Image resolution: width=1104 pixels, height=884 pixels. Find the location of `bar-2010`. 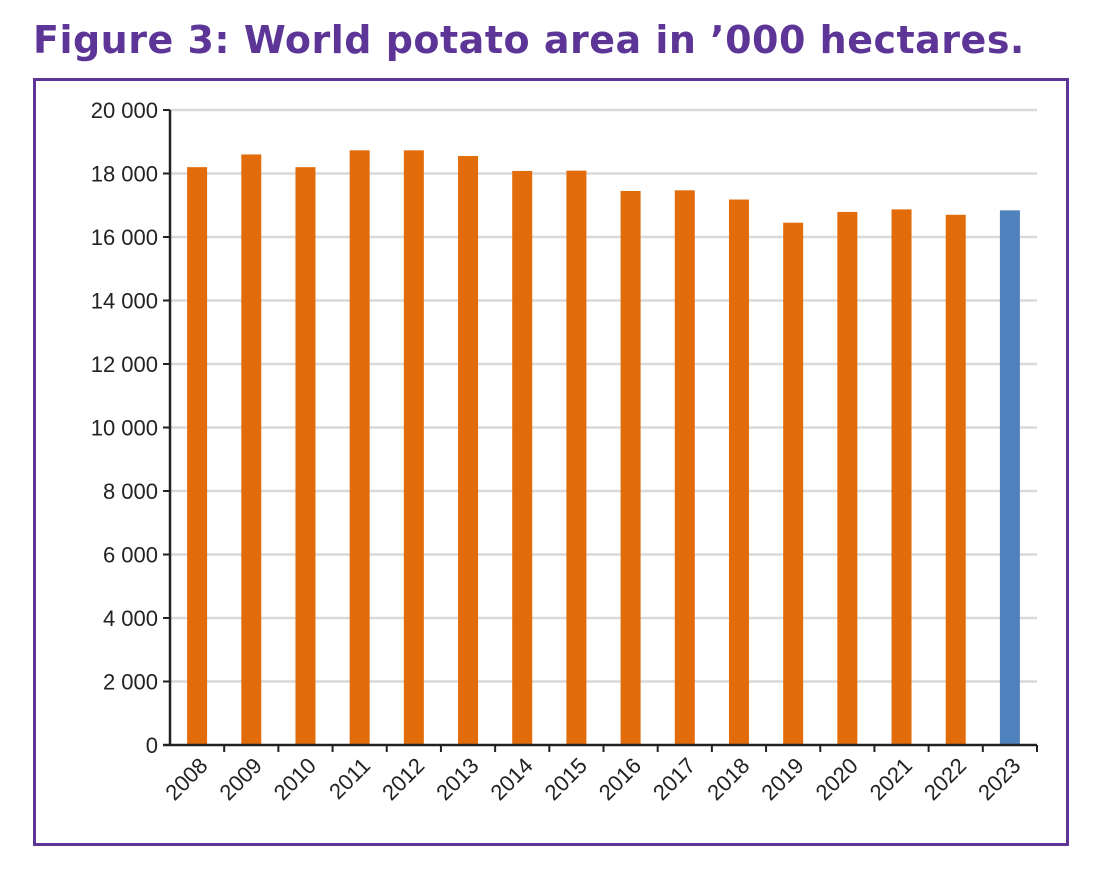

bar-2010 is located at coordinates (305, 456).